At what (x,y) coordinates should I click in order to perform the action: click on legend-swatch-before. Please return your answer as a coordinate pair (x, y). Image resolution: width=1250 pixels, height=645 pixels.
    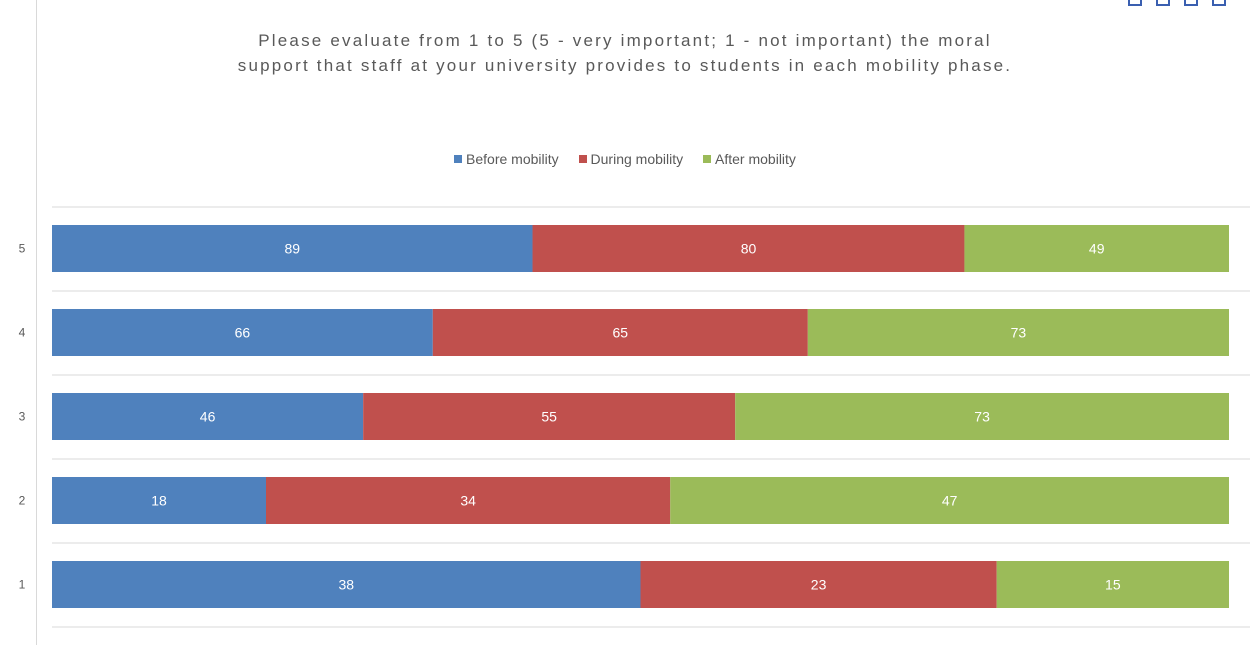
    Looking at the image, I should click on (458, 159).